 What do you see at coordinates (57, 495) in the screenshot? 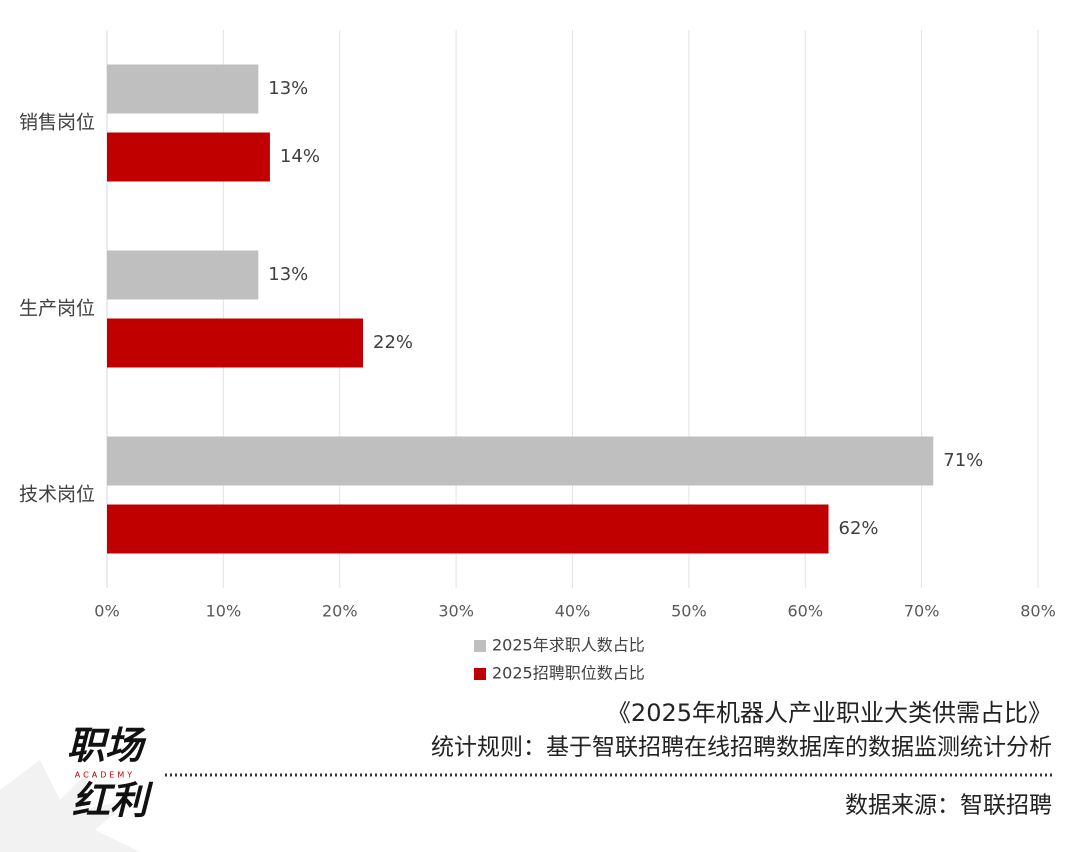
I see `y-tick-label: 技术岗位` at bounding box center [57, 495].